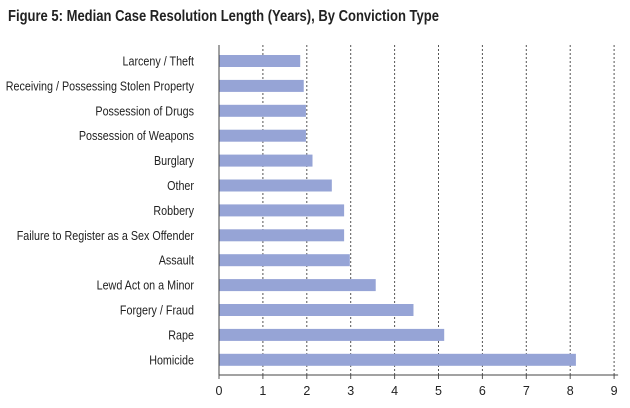 The height and width of the screenshot is (408, 630). What do you see at coordinates (181, 335) in the screenshot?
I see `category-label: Rape` at bounding box center [181, 335].